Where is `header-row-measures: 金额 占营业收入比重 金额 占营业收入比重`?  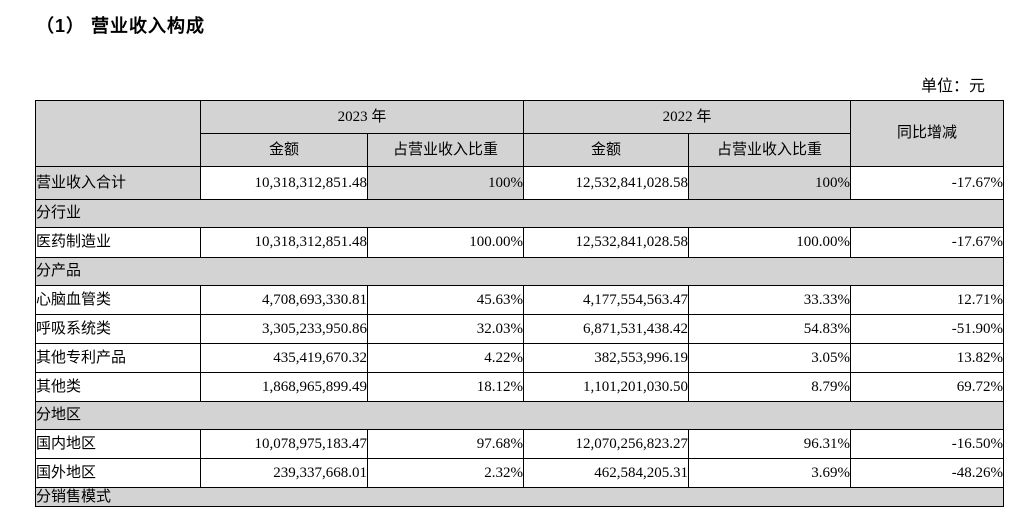 header-row-measures: 金额 占营业收入比重 金额 占营业收入比重 is located at coordinates (520, 150).